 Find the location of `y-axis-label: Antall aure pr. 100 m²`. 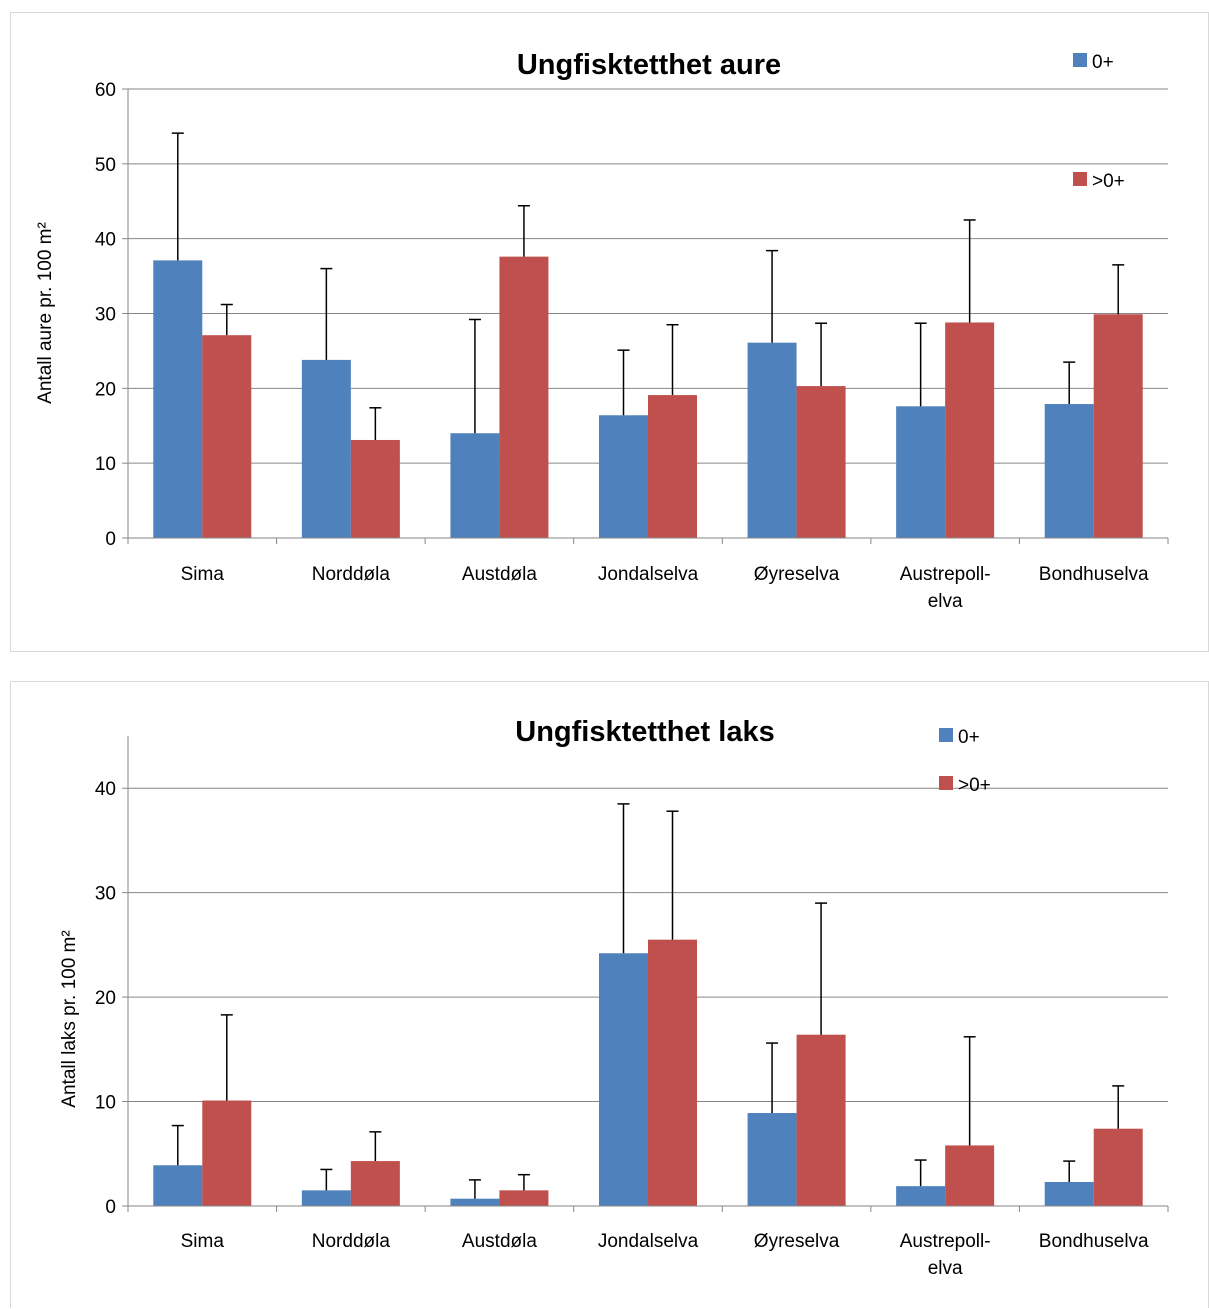

y-axis-label: Antall aure pr. 100 m² is located at coordinates (45, 313).